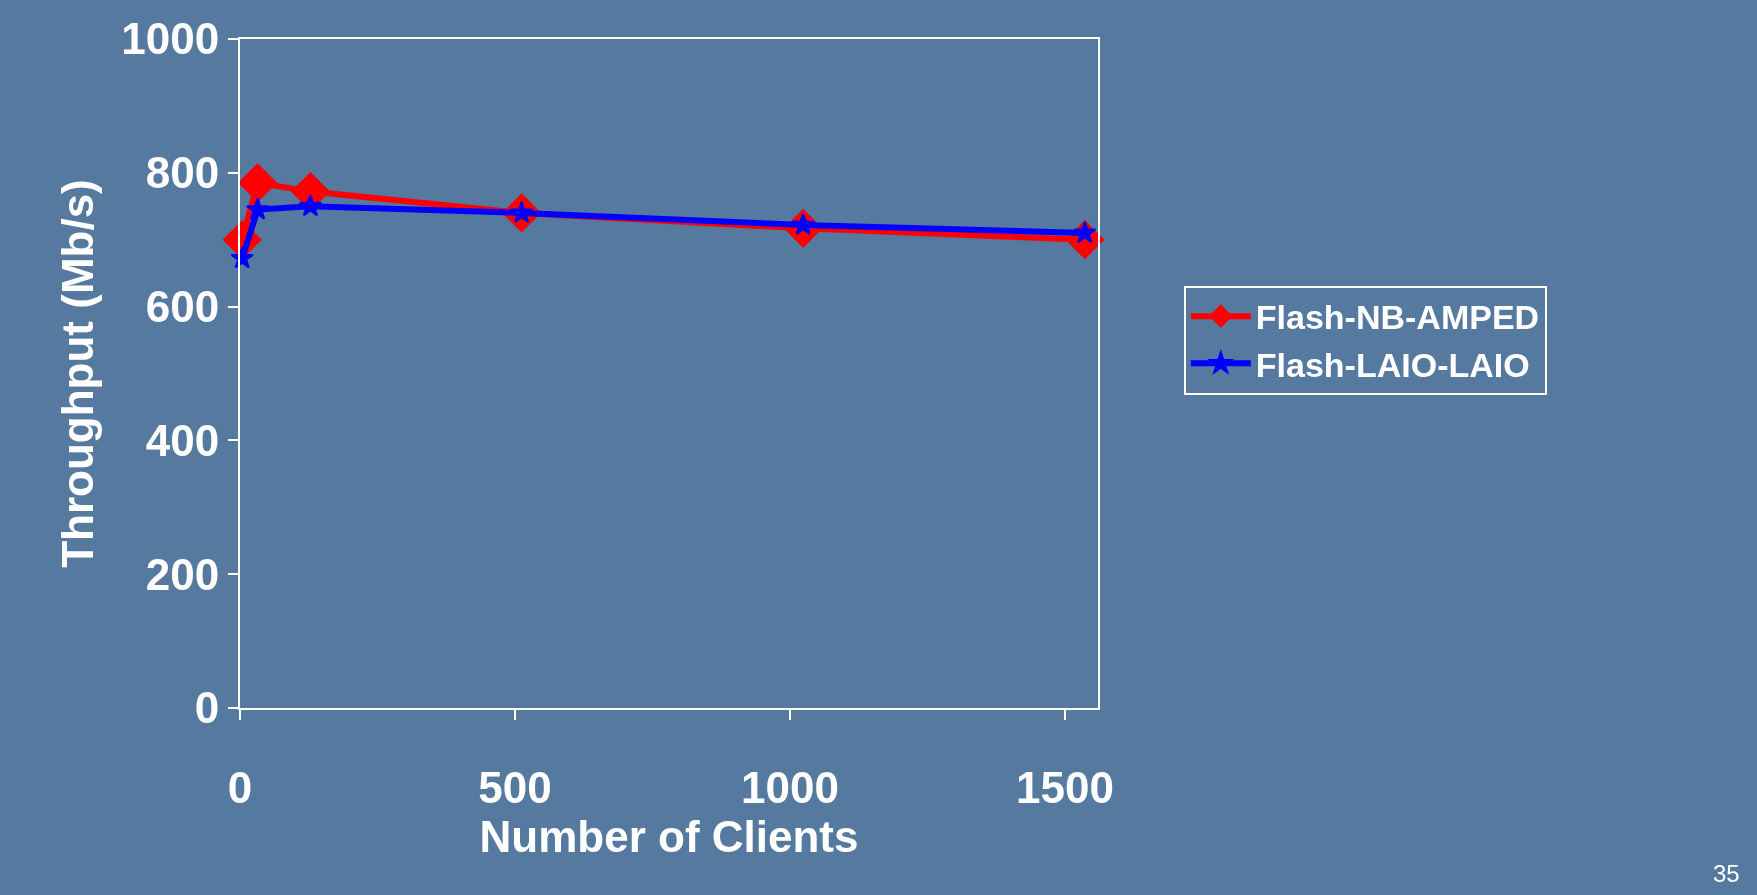 Image resolution: width=1757 pixels, height=895 pixels. Describe the element at coordinates (790, 787) in the screenshot. I see `x-tick-label: 1000` at that location.